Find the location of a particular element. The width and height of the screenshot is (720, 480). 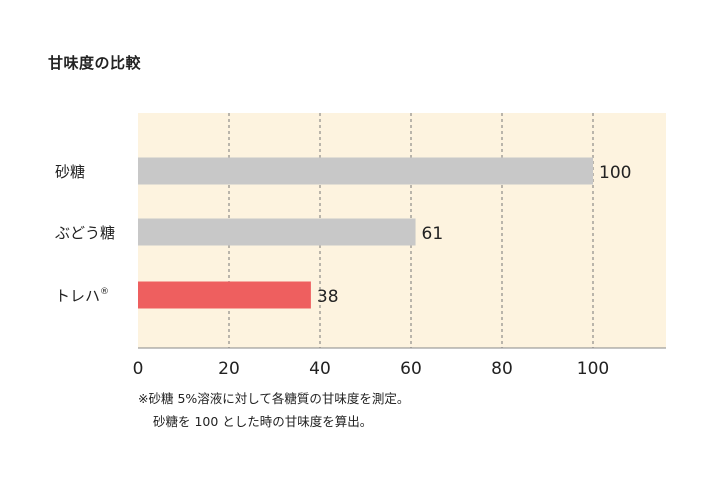

footnote-line-2: 砂糖を 100 とした時の甘味度を算出。 is located at coordinates (263, 421).